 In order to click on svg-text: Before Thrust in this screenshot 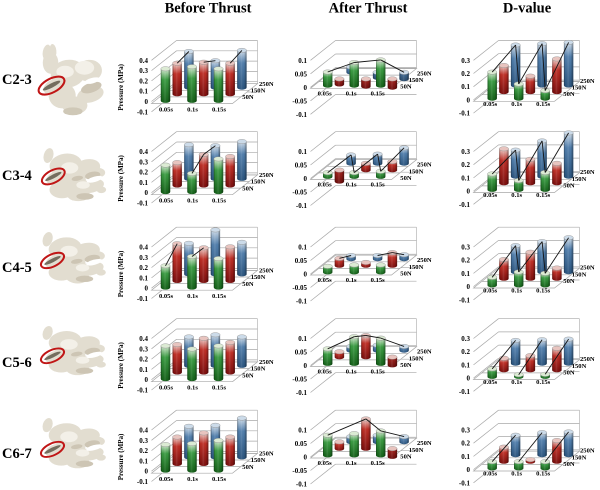, I will do `click(208, 9)`.